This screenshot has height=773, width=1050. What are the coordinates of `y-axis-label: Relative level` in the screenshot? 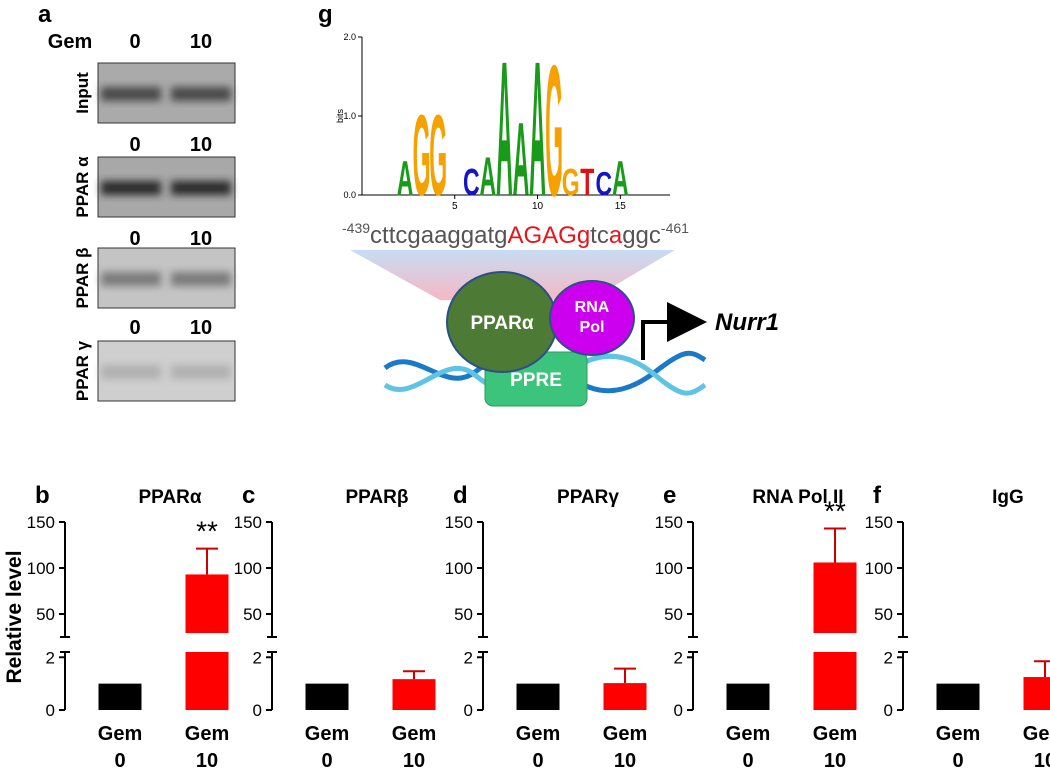 It's located at (14, 616).